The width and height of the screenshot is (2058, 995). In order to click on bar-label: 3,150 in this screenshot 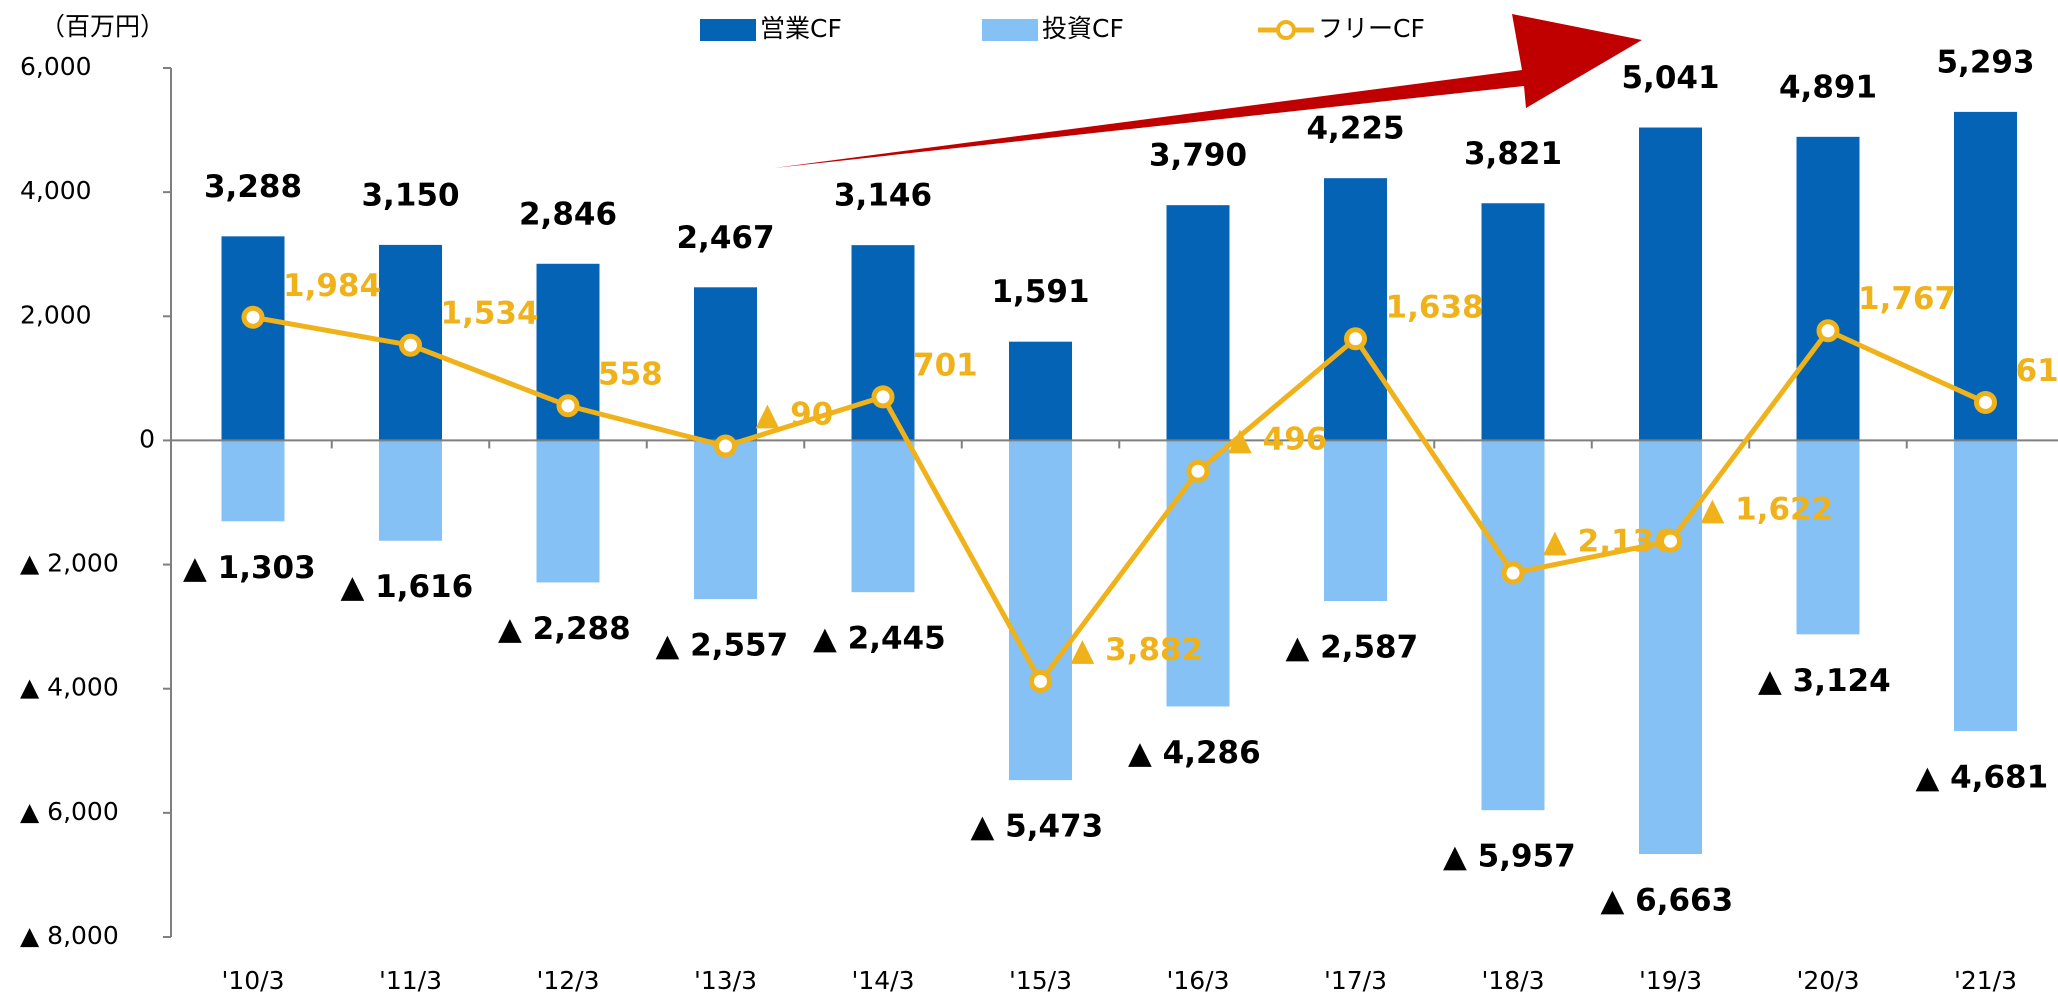, I will do `click(410, 195)`.